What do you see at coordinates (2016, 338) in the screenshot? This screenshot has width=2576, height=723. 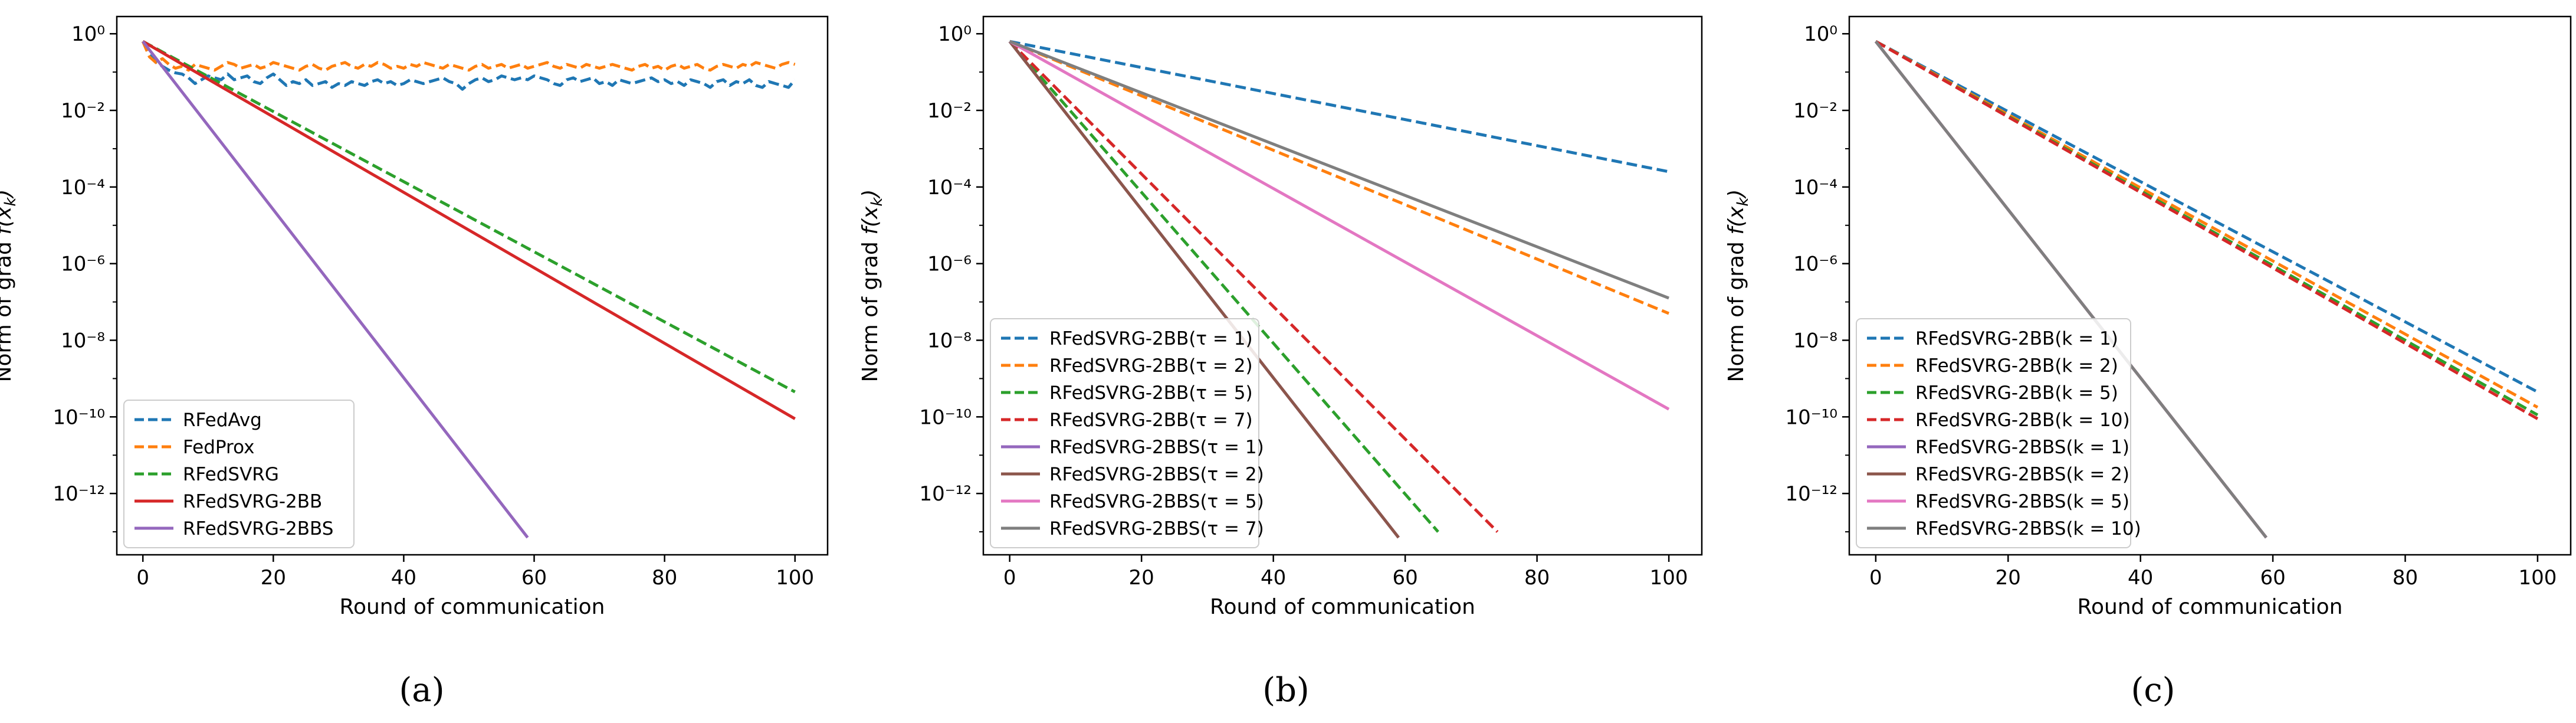 I see `legend-label: RFedSVRG-2BB(k = 1)` at bounding box center [2016, 338].